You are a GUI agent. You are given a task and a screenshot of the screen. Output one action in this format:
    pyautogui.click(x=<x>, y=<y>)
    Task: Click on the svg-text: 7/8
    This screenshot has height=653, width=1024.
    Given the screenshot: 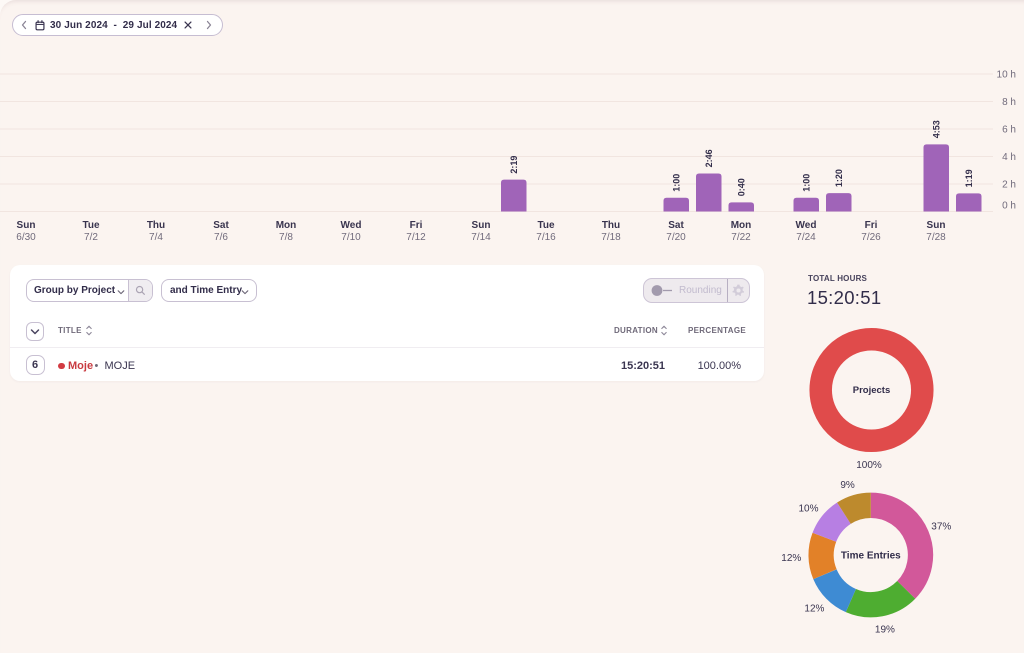 What is the action you would take?
    pyautogui.click(x=286, y=237)
    